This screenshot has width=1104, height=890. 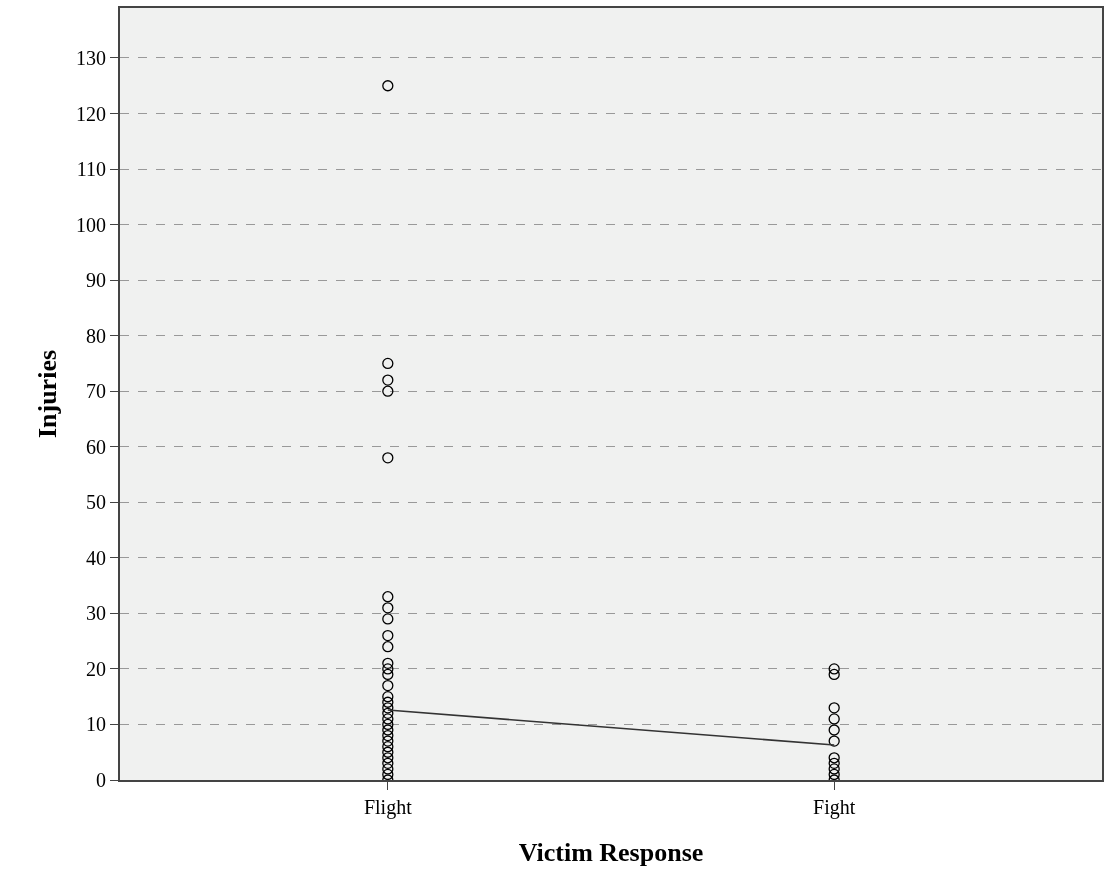 What do you see at coordinates (611, 853) in the screenshot?
I see `x-axis-title: Victim Response` at bounding box center [611, 853].